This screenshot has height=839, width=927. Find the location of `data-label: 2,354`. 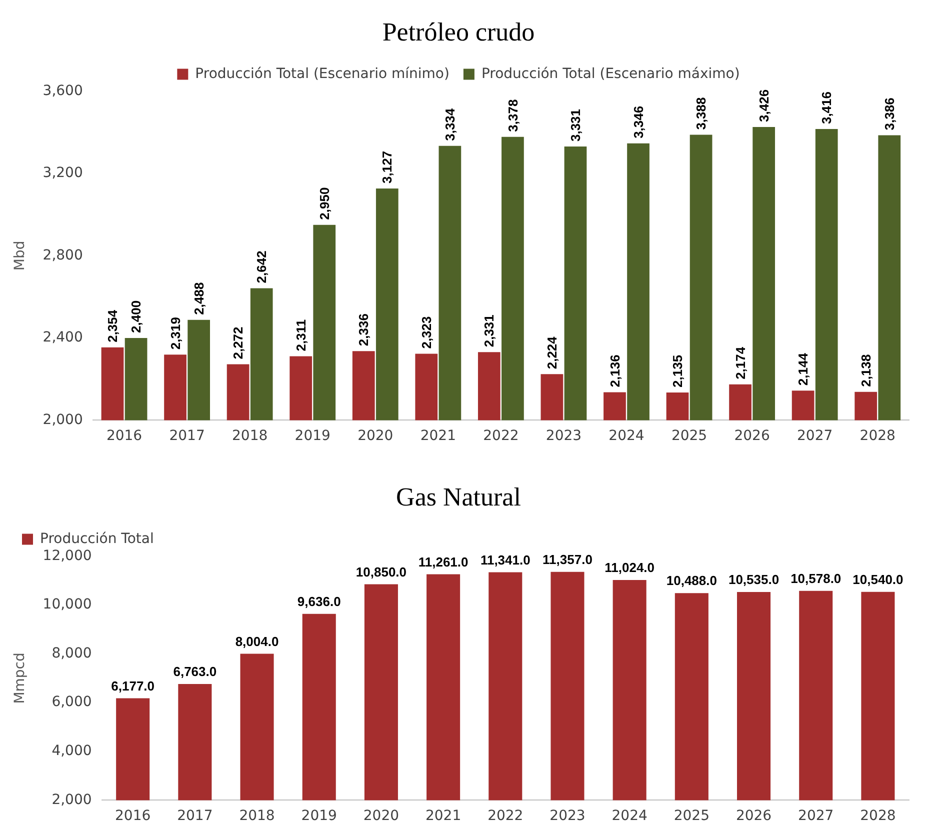

data-label: 2,354 is located at coordinates (112, 325).